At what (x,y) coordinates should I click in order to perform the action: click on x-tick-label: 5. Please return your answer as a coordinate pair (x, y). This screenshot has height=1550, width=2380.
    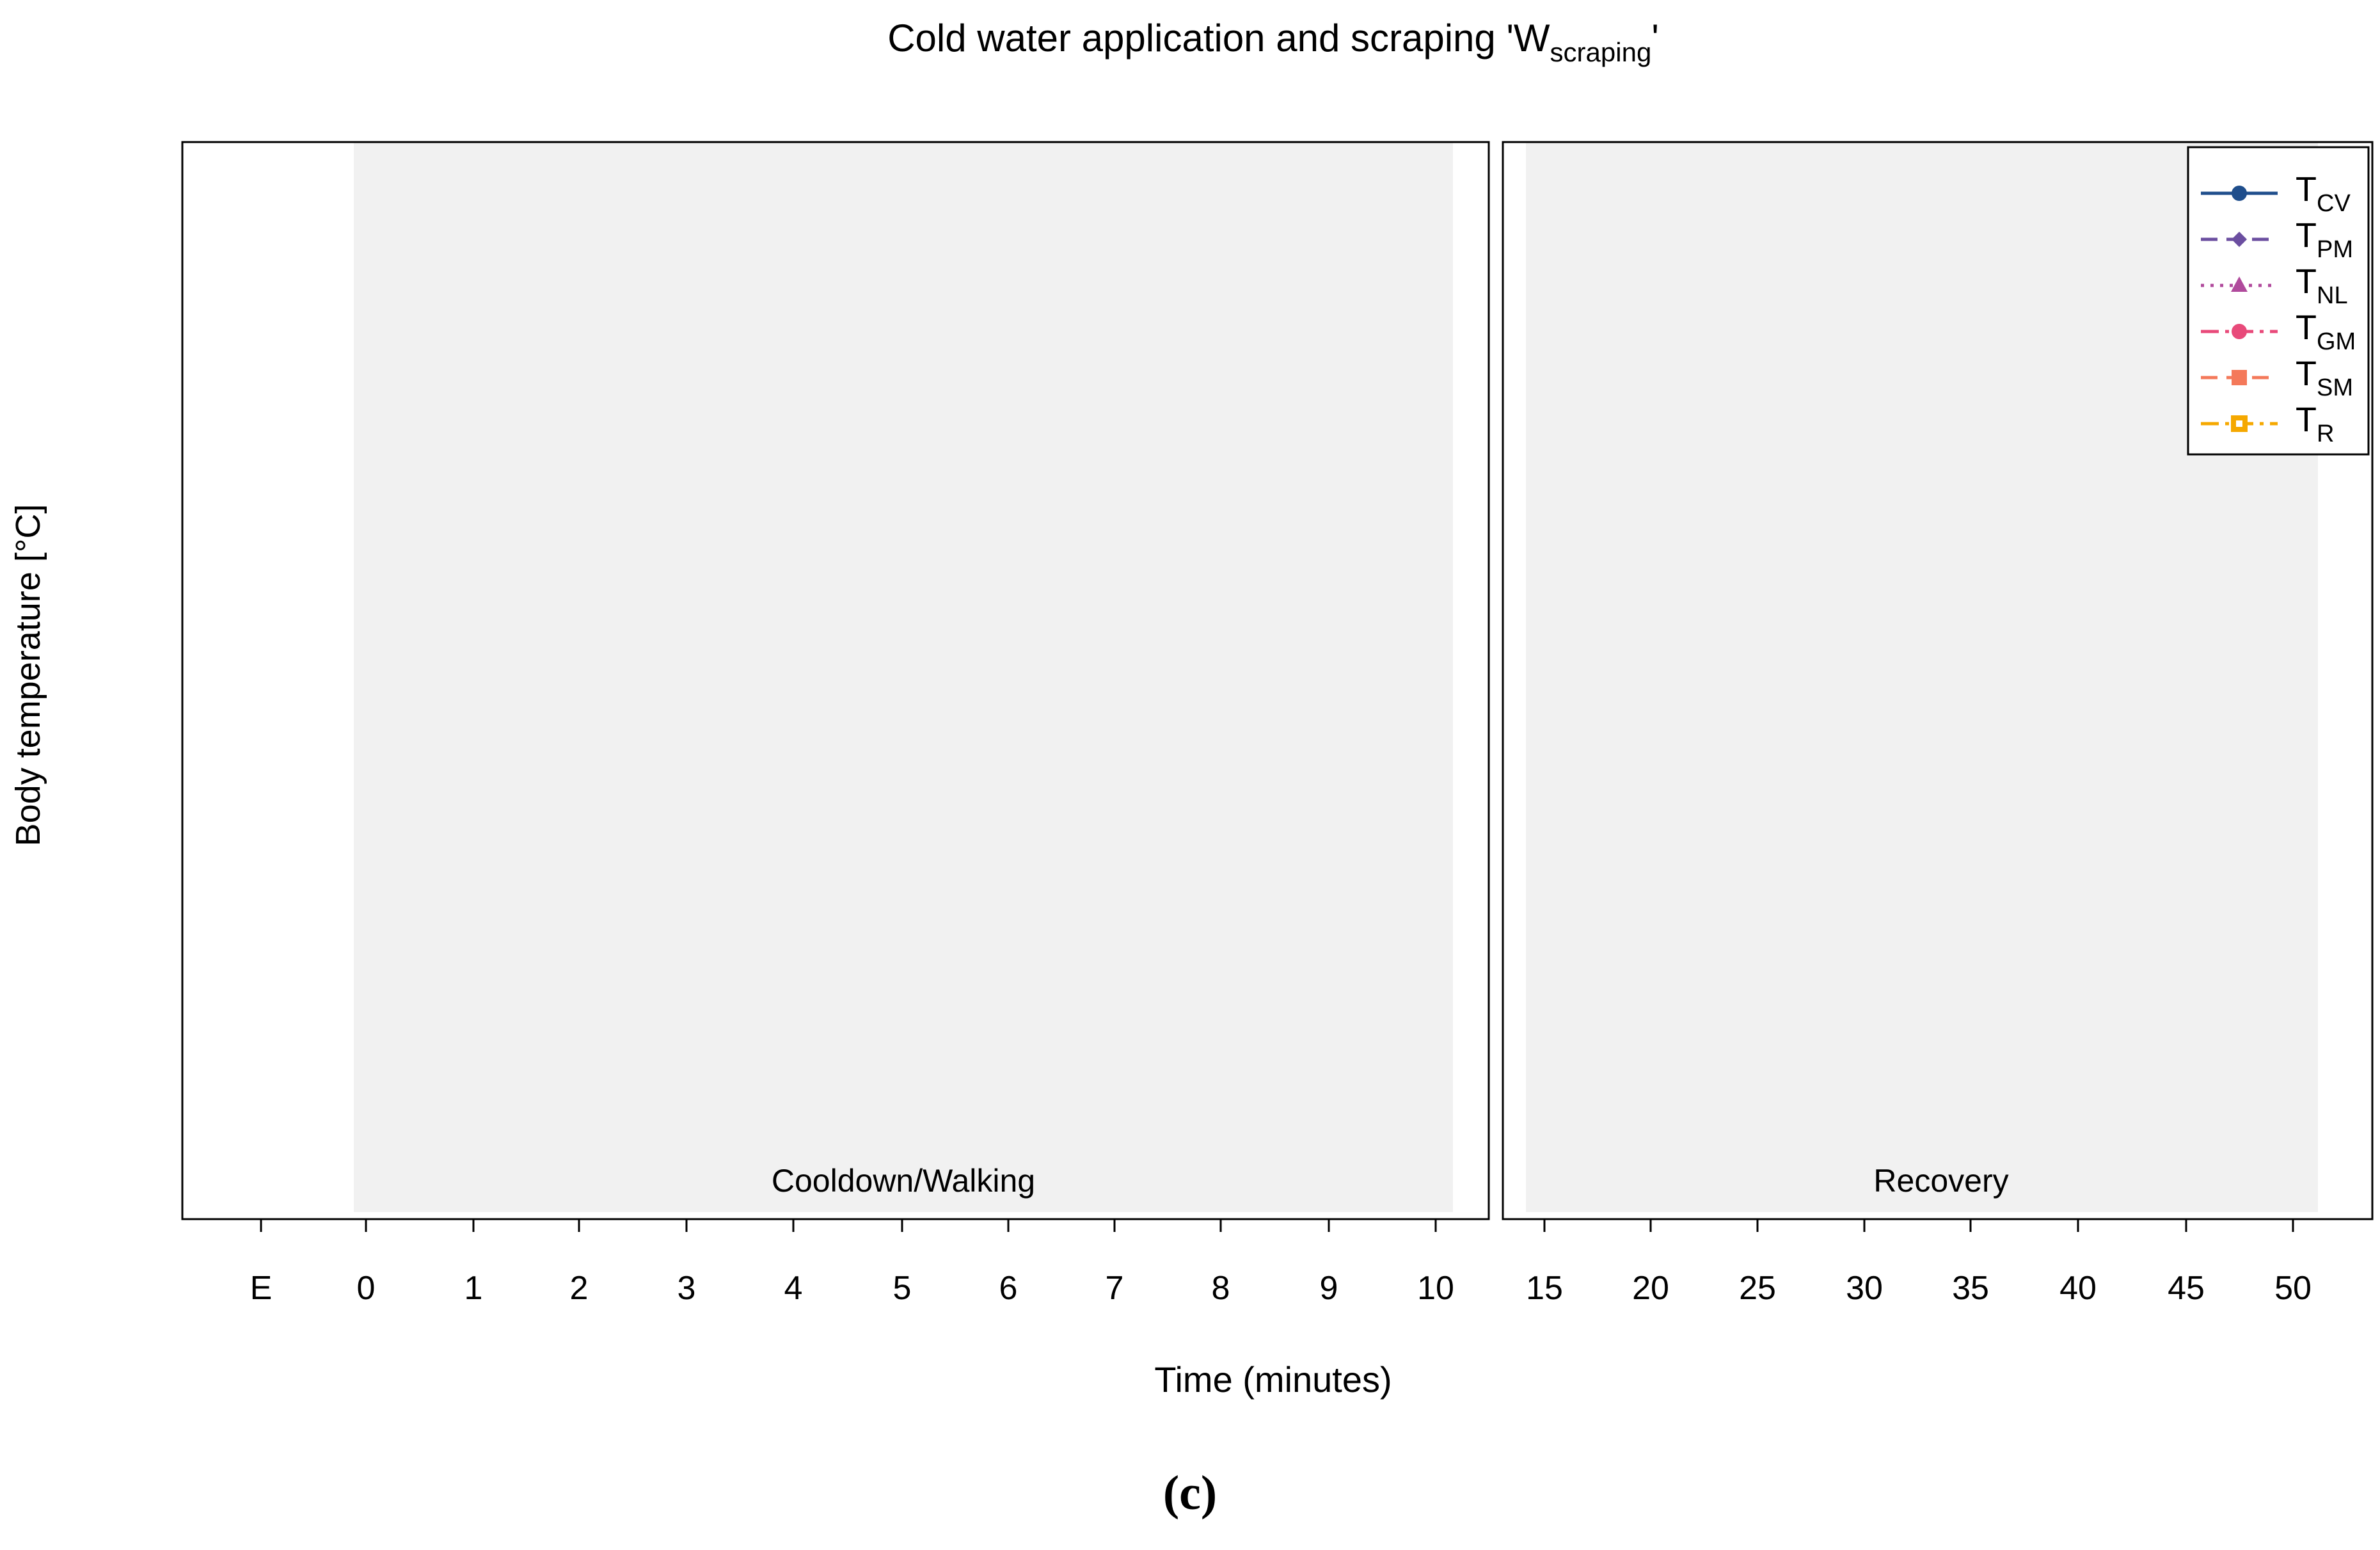
    Looking at the image, I should click on (902, 1288).